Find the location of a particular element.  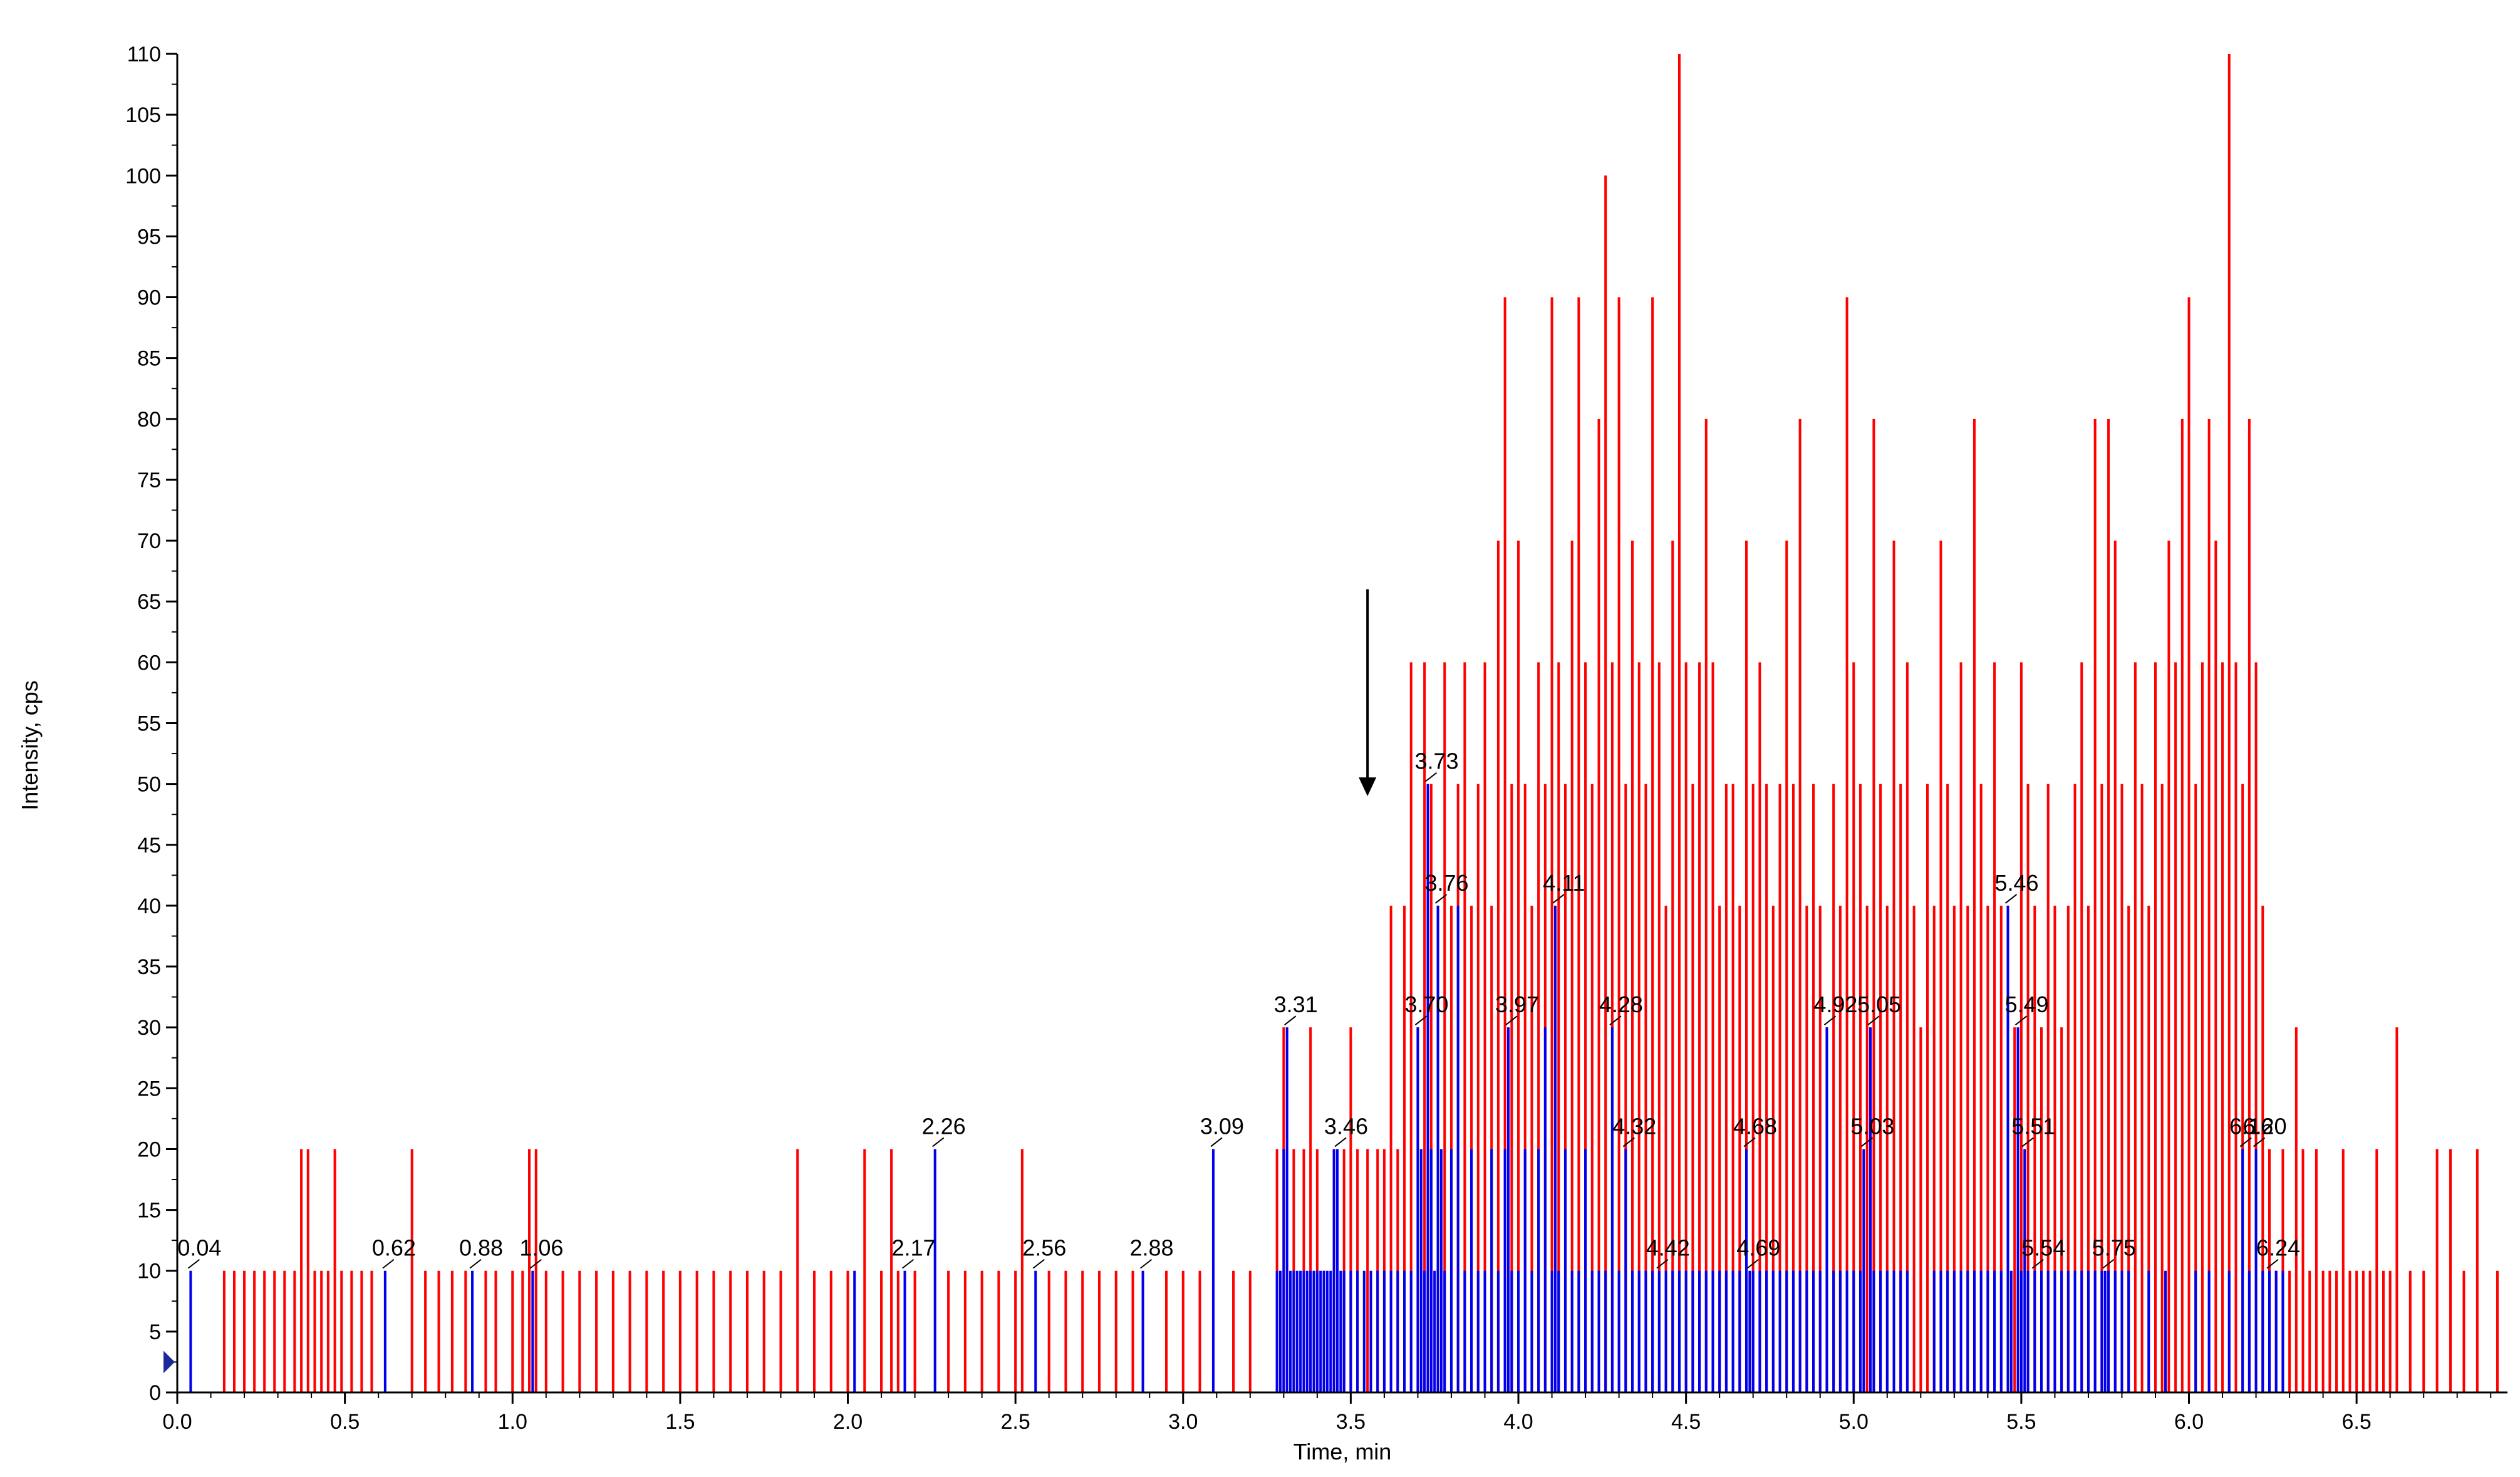

peak-label-16: 4.28 is located at coordinates (1621, 1004).